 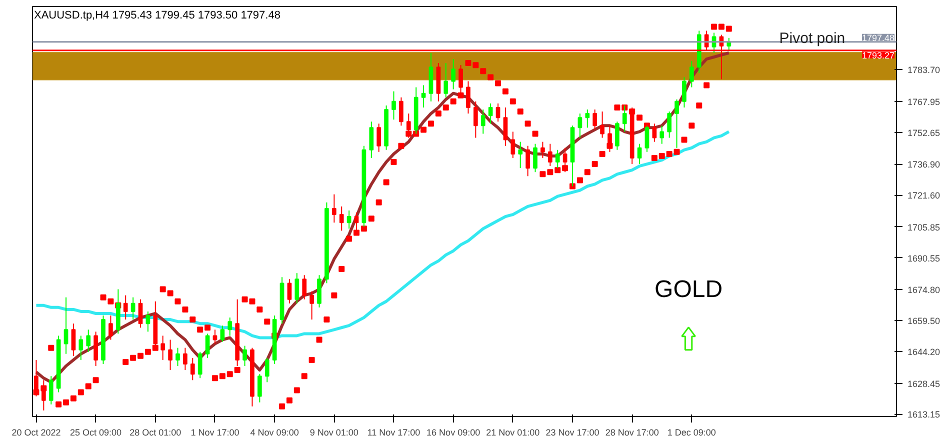 What do you see at coordinates (812, 38) in the screenshot?
I see `annotation: Pivot poin` at bounding box center [812, 38].